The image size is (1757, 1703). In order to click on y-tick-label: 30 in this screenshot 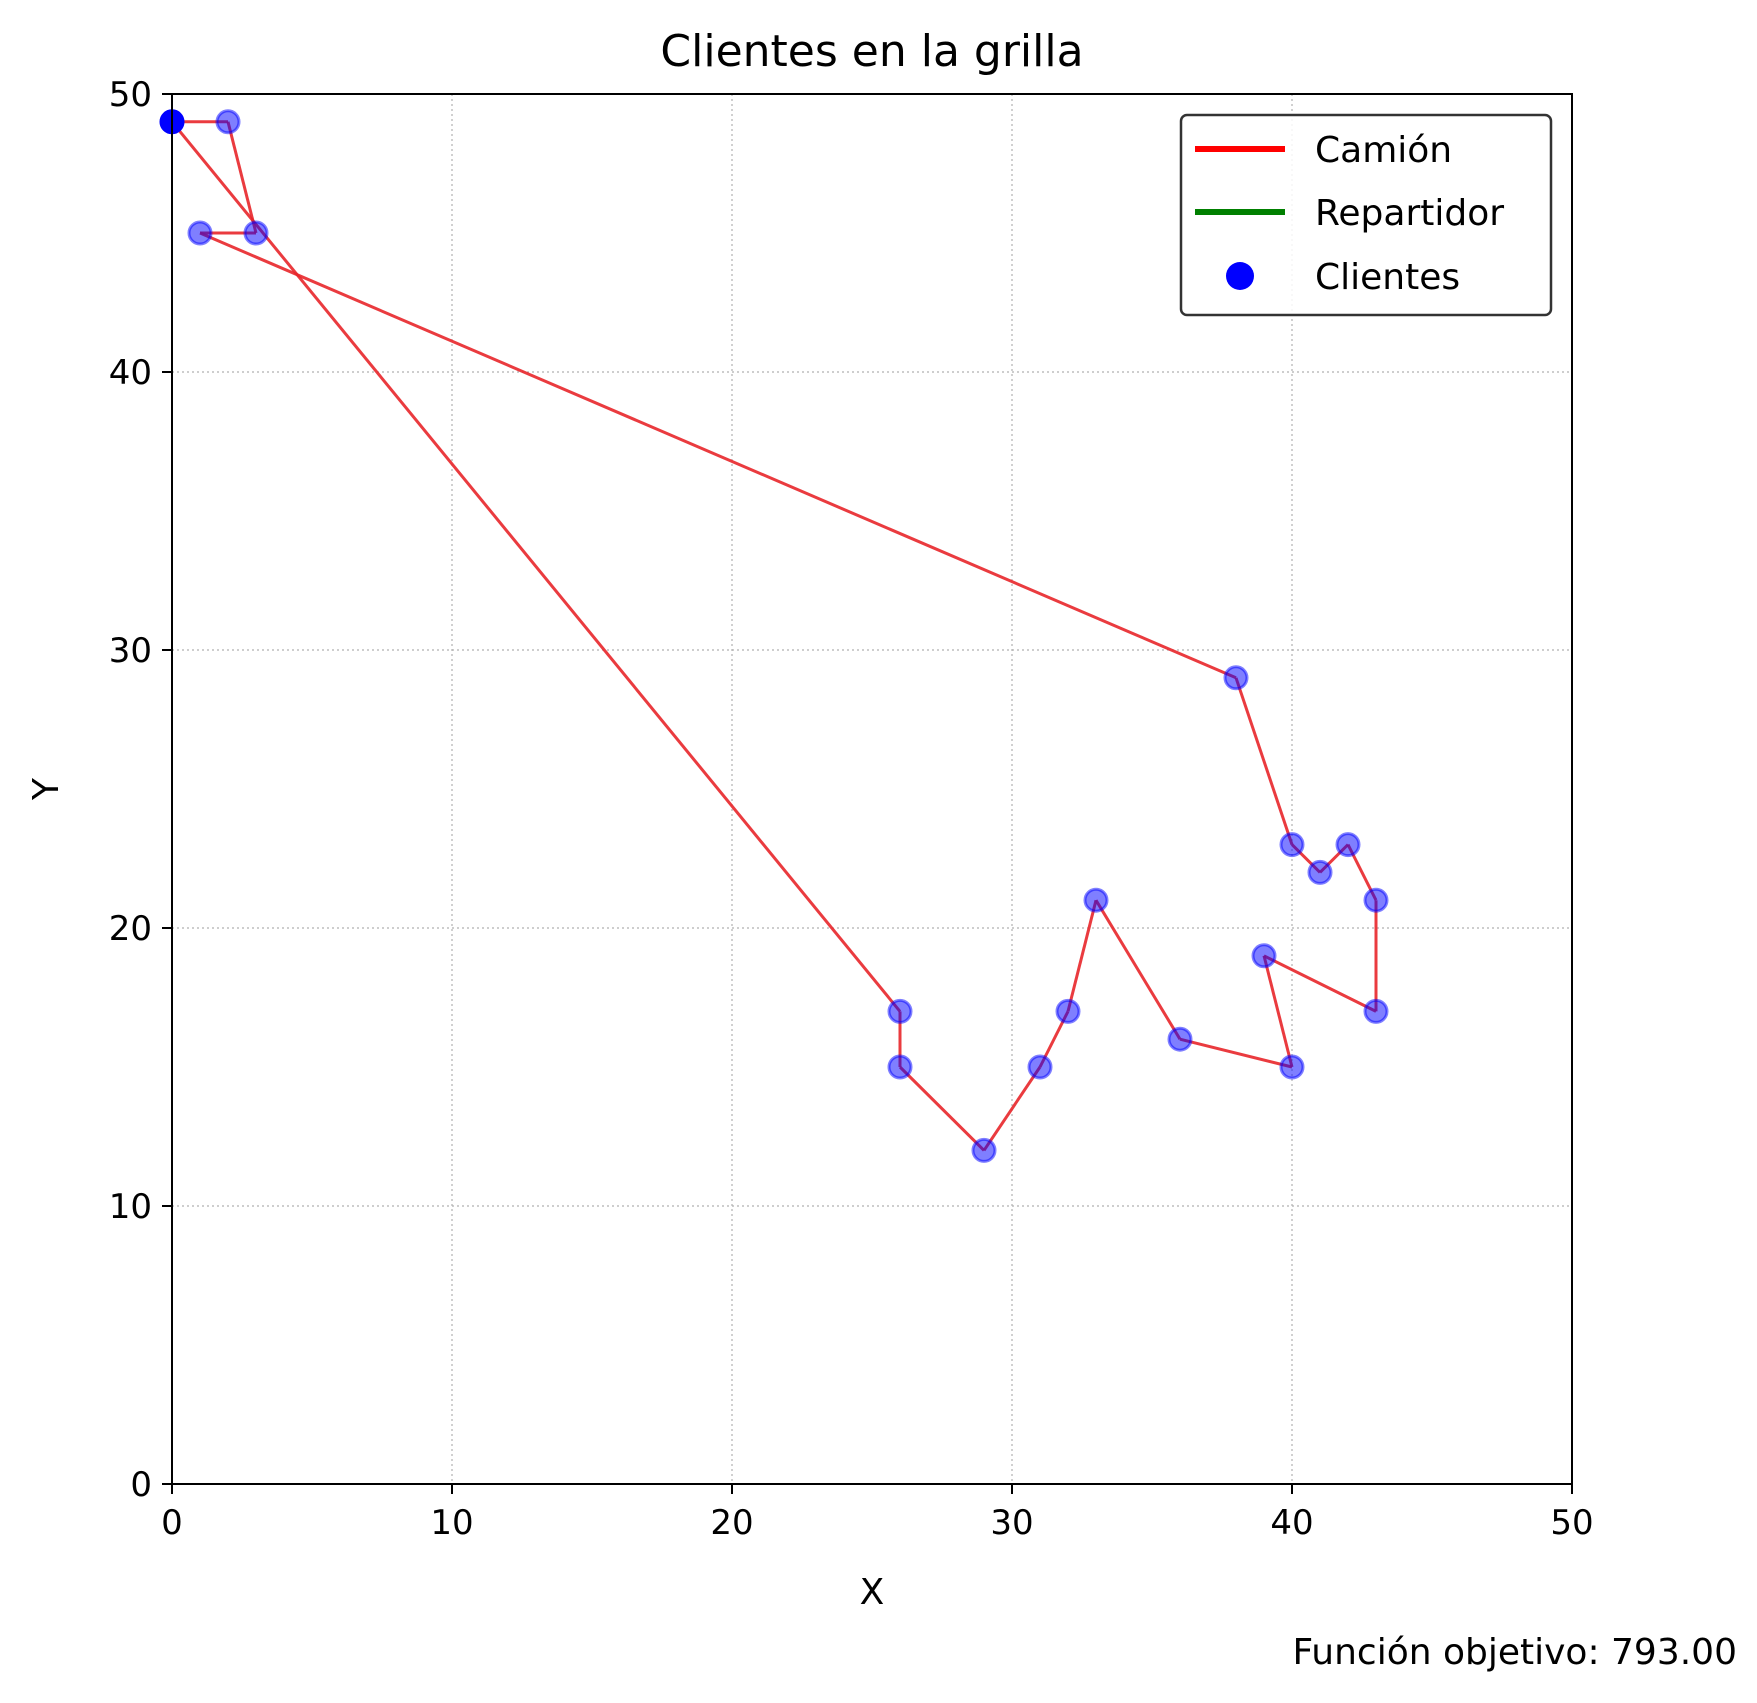, I will do `click(130, 651)`.